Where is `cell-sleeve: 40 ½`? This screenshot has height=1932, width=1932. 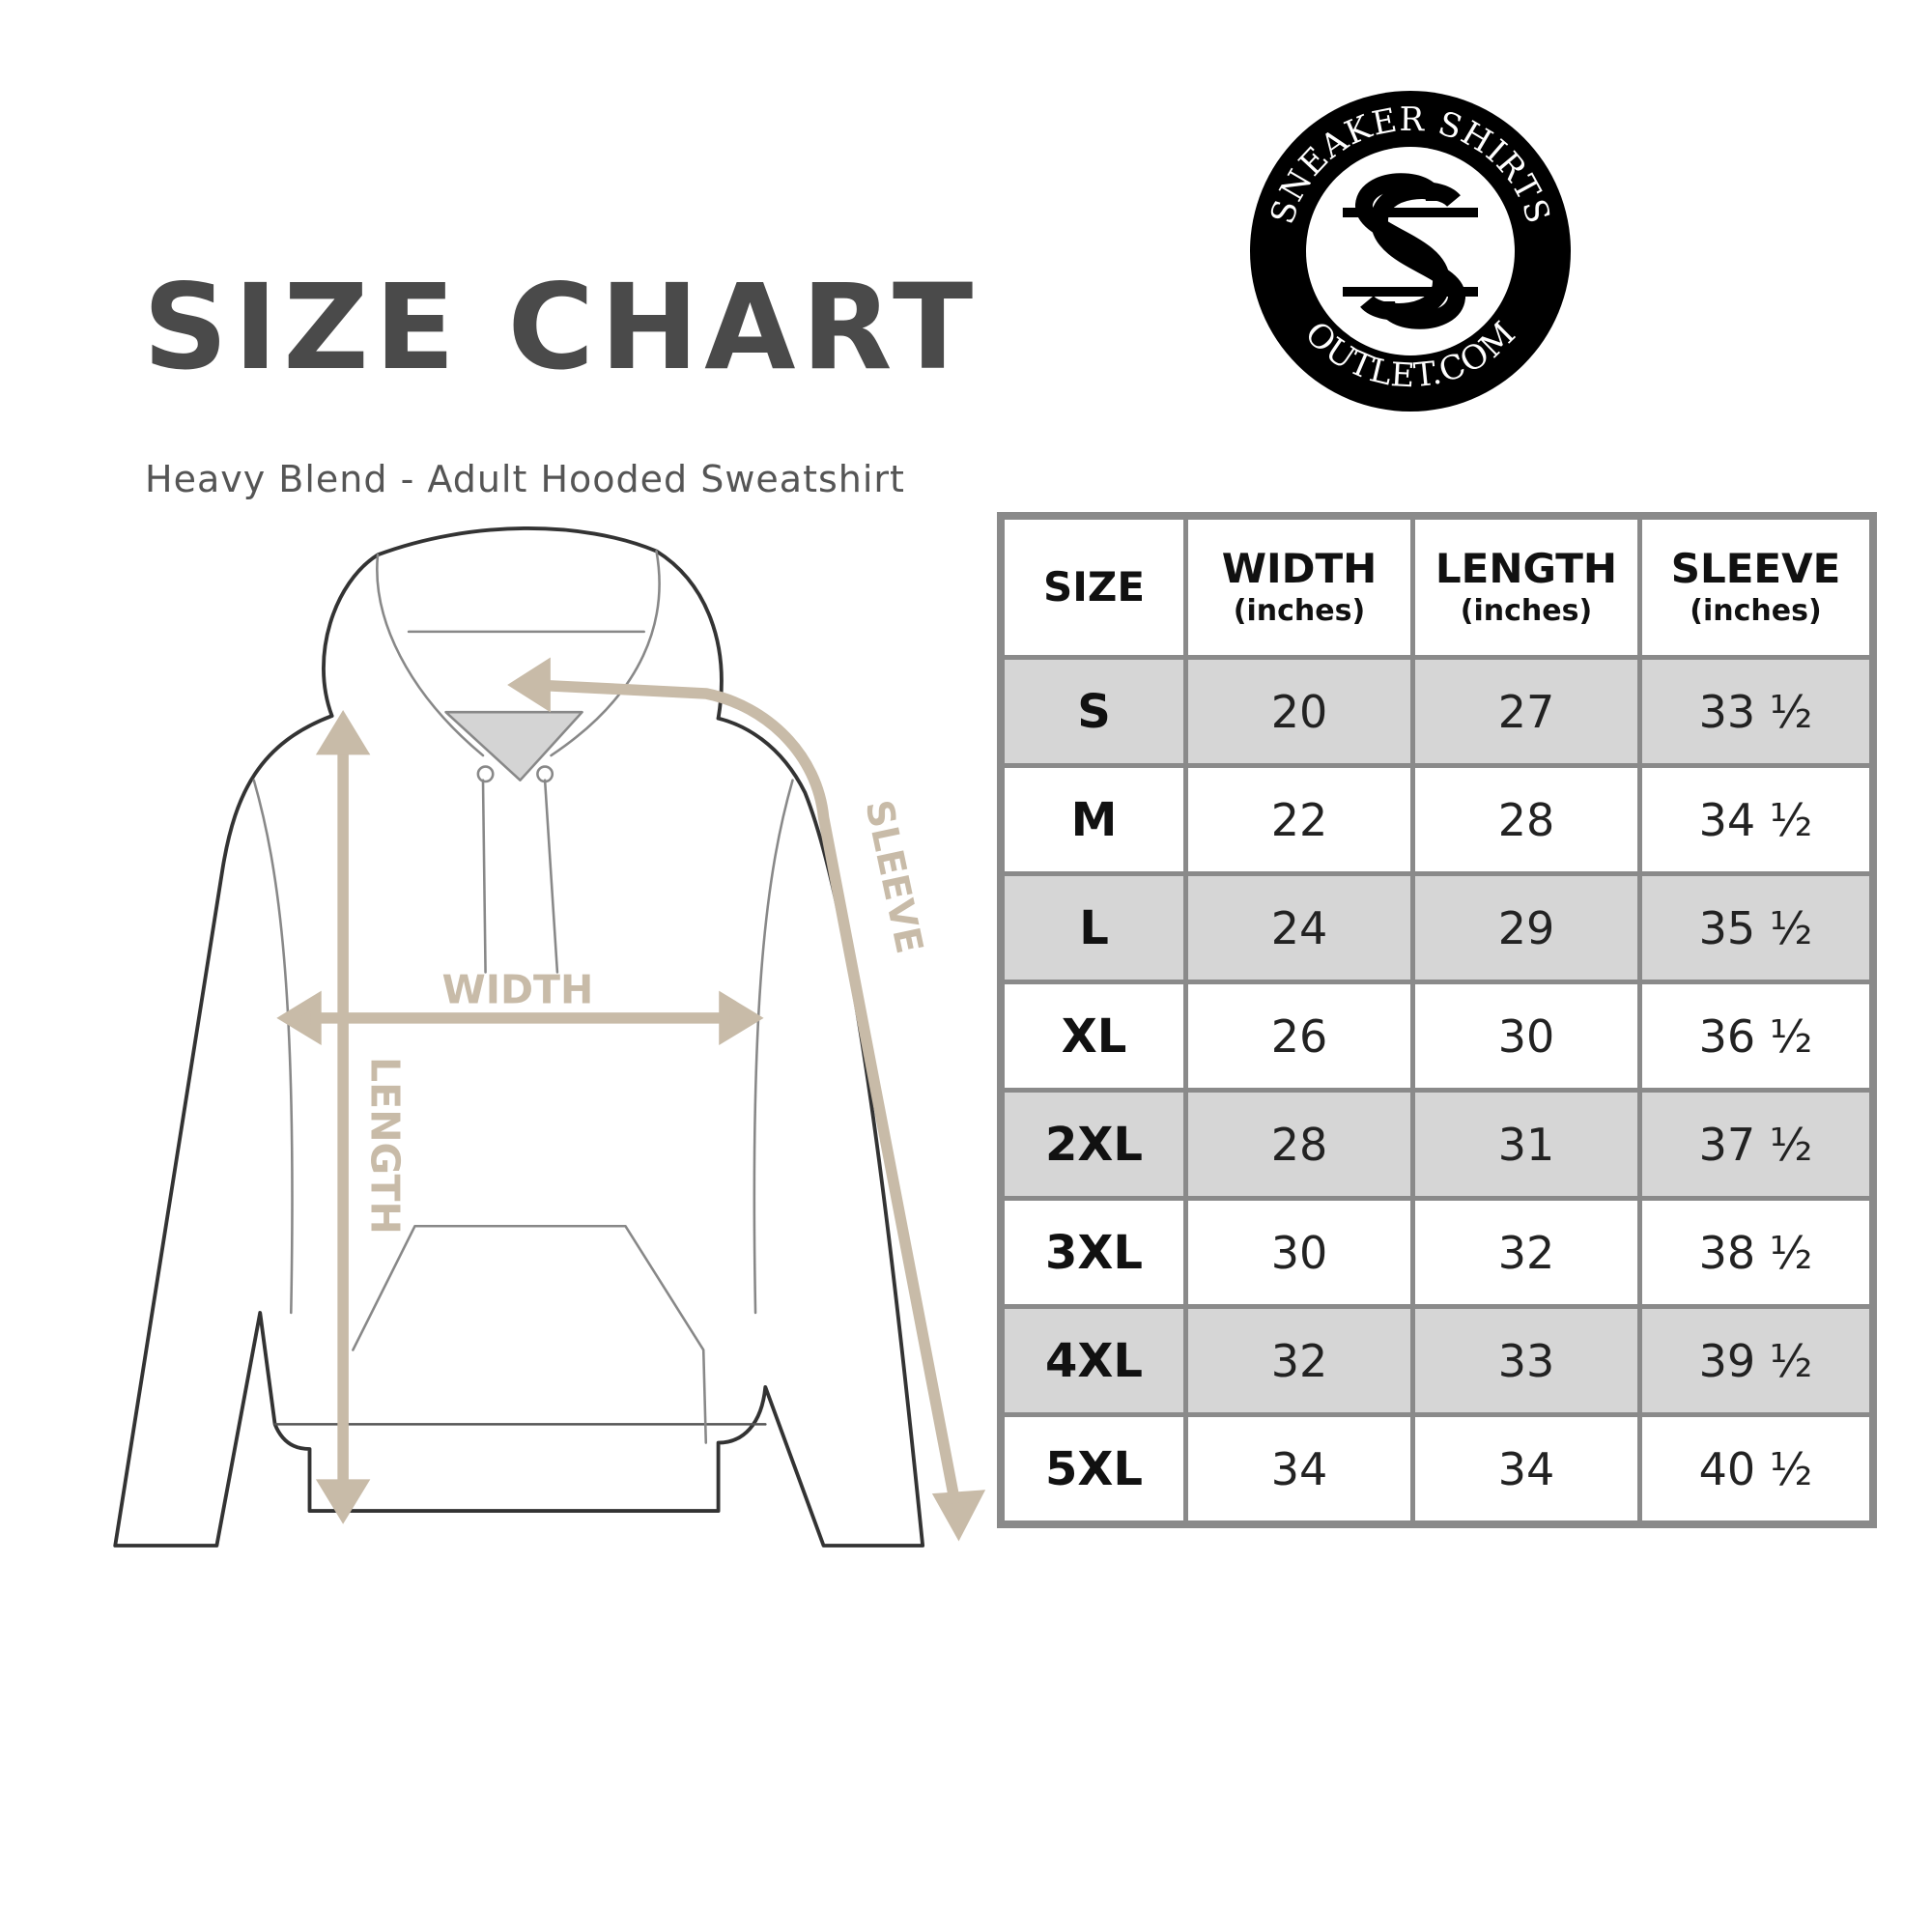
cell-sleeve: 40 ½ is located at coordinates (1756, 1469).